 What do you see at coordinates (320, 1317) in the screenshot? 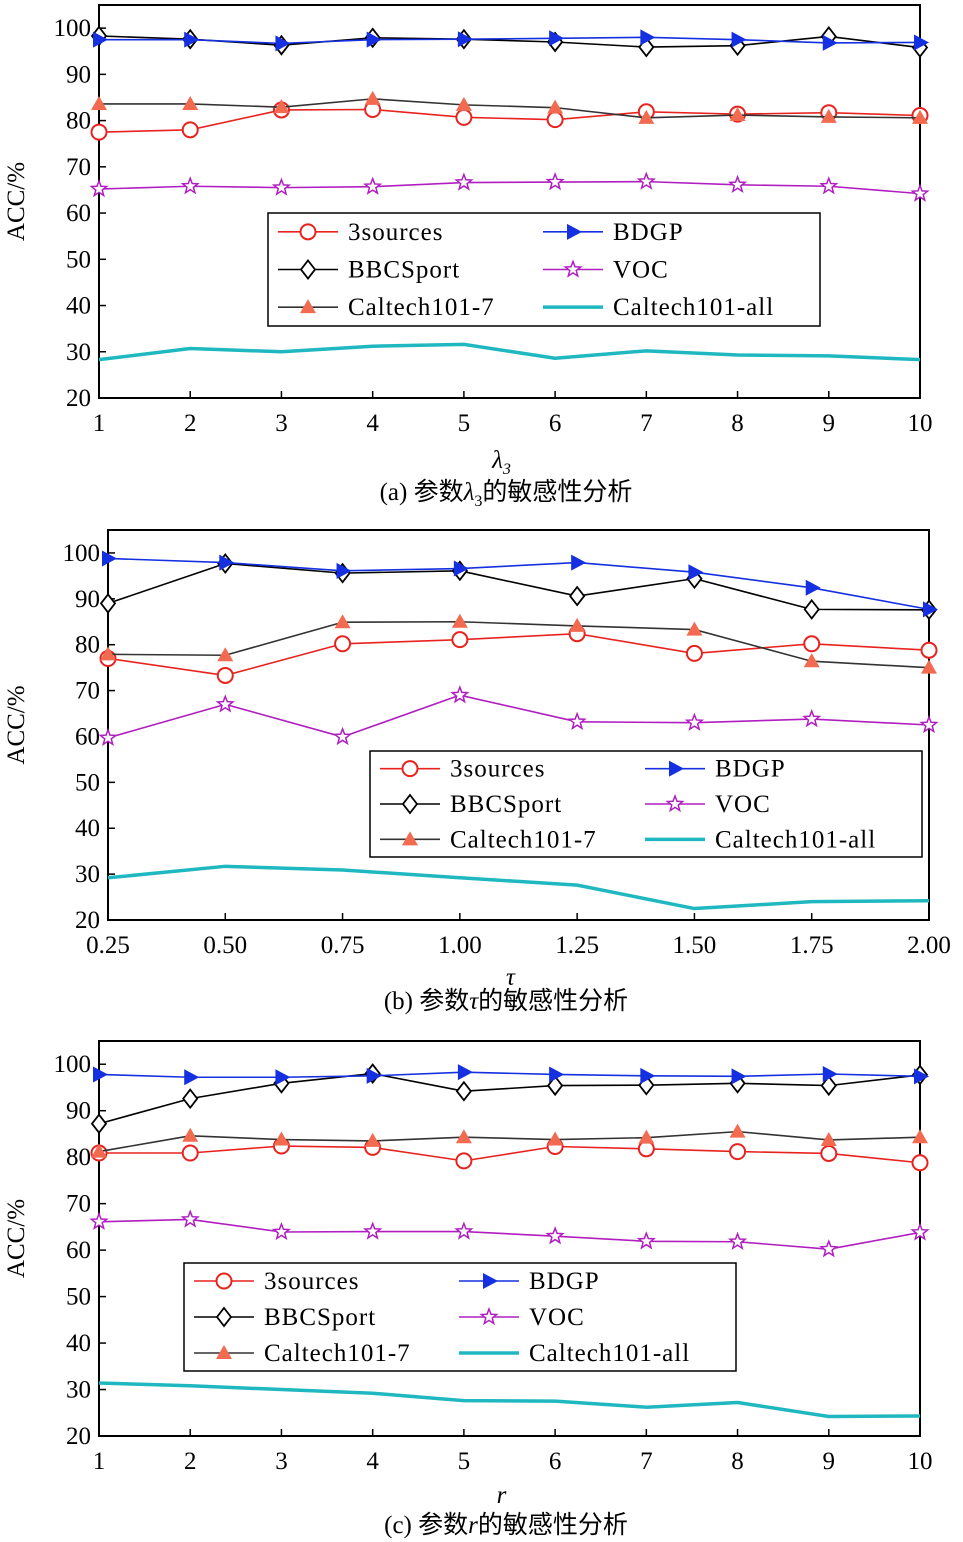
I see `legend-label: BBCSport` at bounding box center [320, 1317].